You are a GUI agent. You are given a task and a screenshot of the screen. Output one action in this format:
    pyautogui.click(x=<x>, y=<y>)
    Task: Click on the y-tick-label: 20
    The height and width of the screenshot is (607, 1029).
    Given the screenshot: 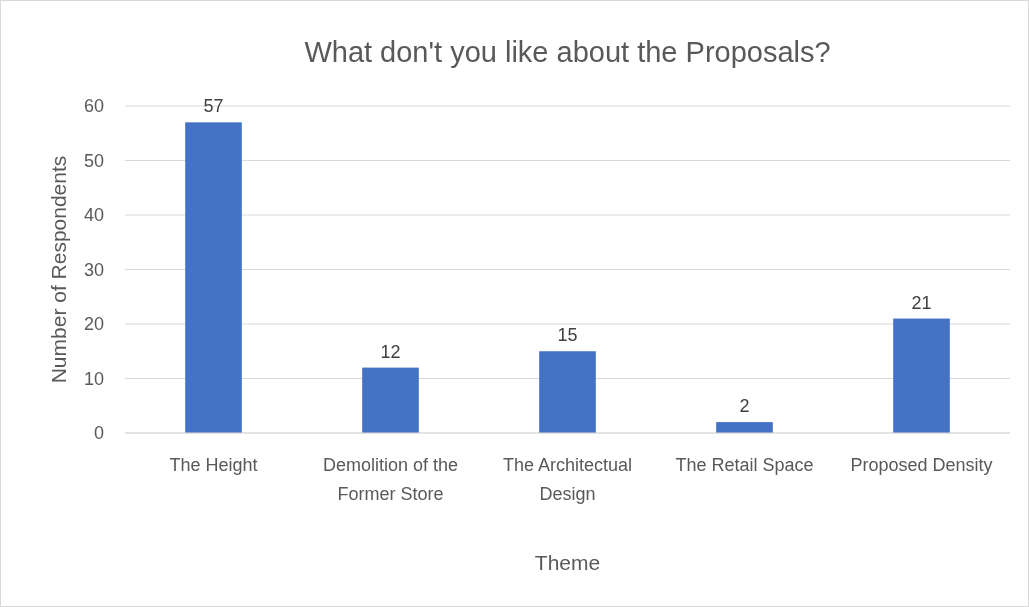 What is the action you would take?
    pyautogui.click(x=93, y=324)
    